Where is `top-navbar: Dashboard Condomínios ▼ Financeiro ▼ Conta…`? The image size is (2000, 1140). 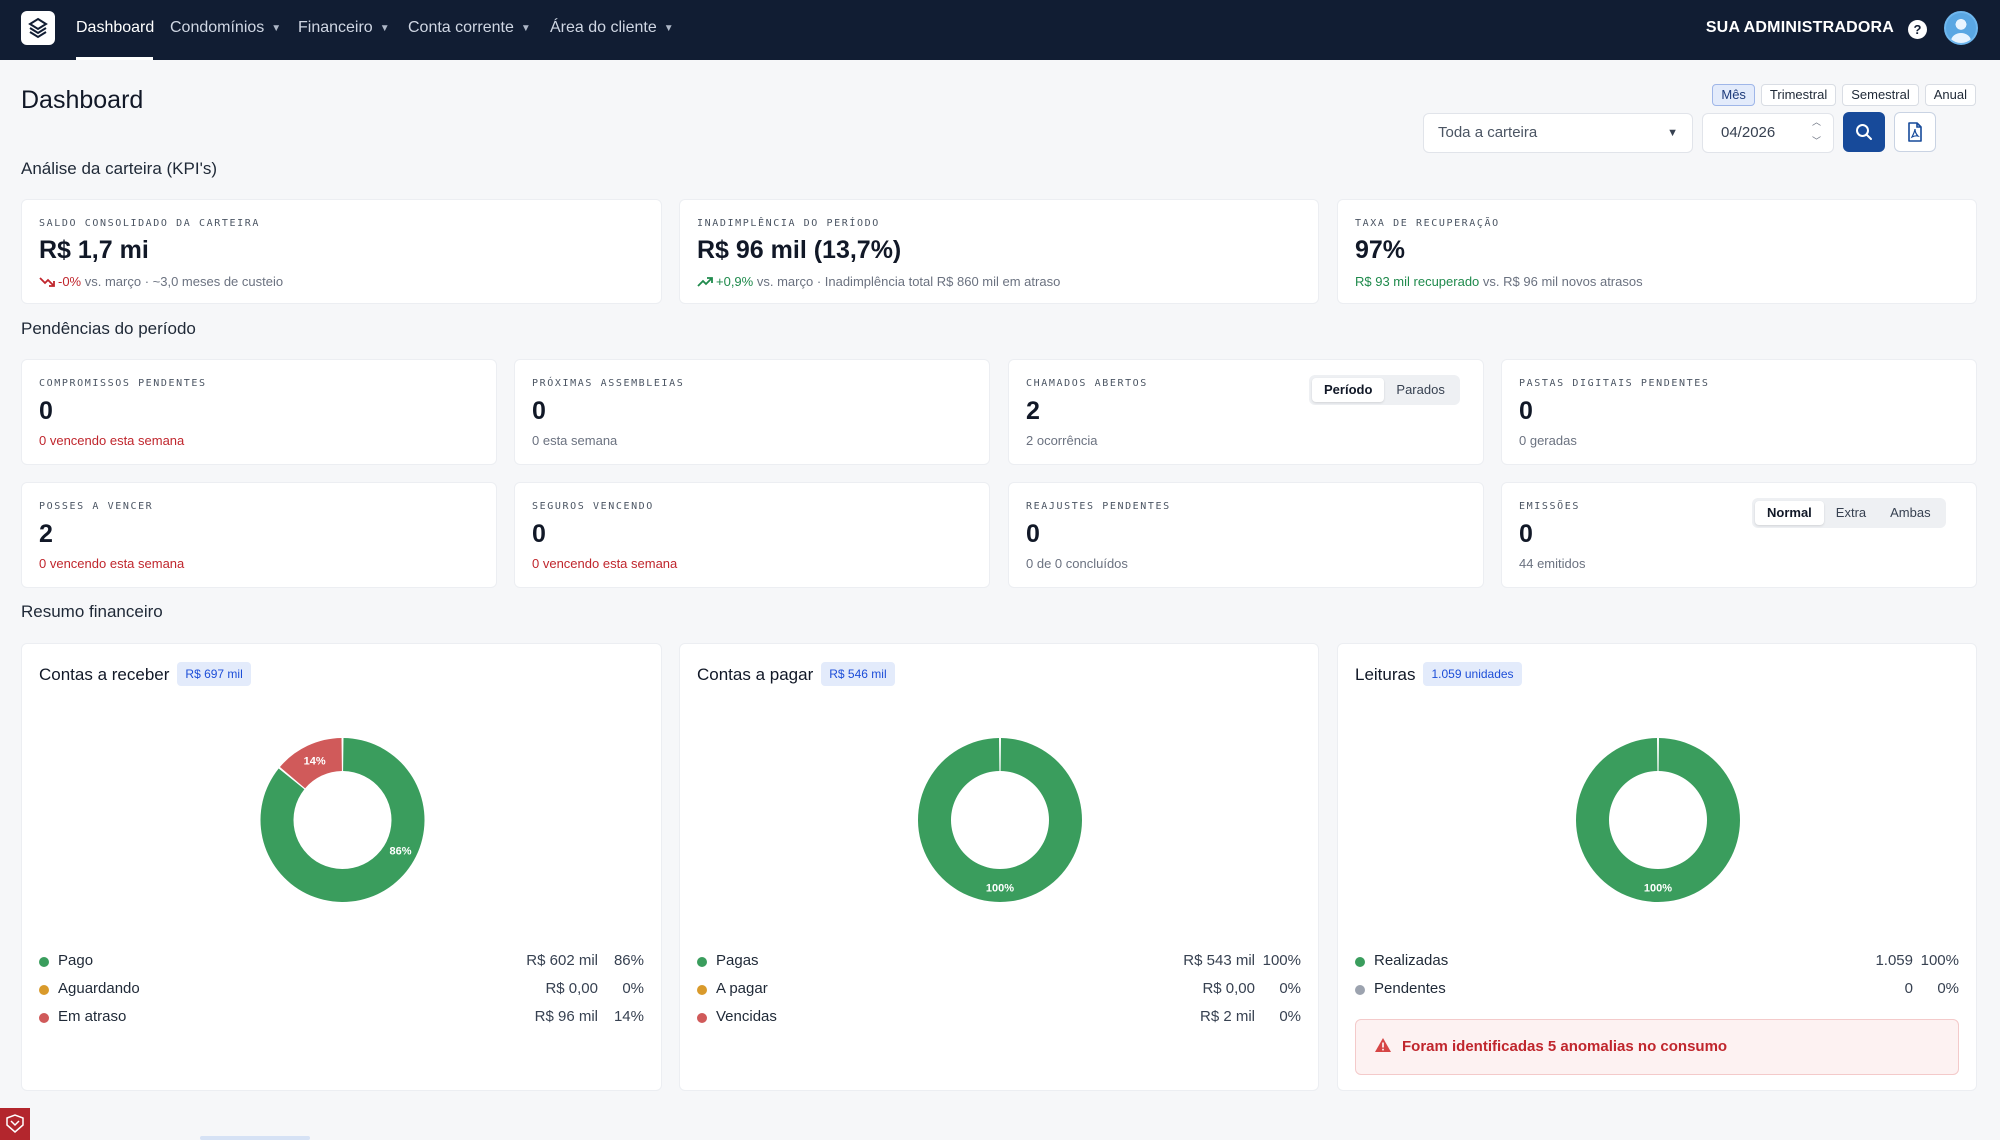 top-navbar: Dashboard Condomínios ▼ Financeiro ▼ Conta… is located at coordinates (1000, 30).